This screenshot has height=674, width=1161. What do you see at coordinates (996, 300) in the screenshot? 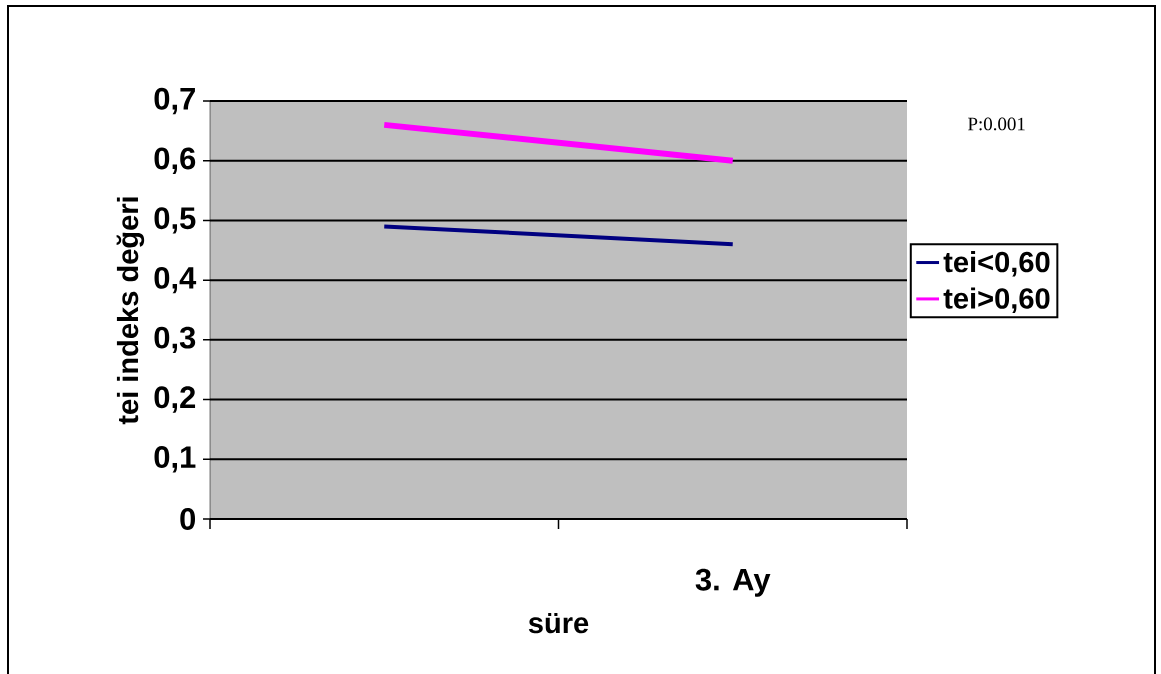
I see `legend-label: tei>0,60` at bounding box center [996, 300].